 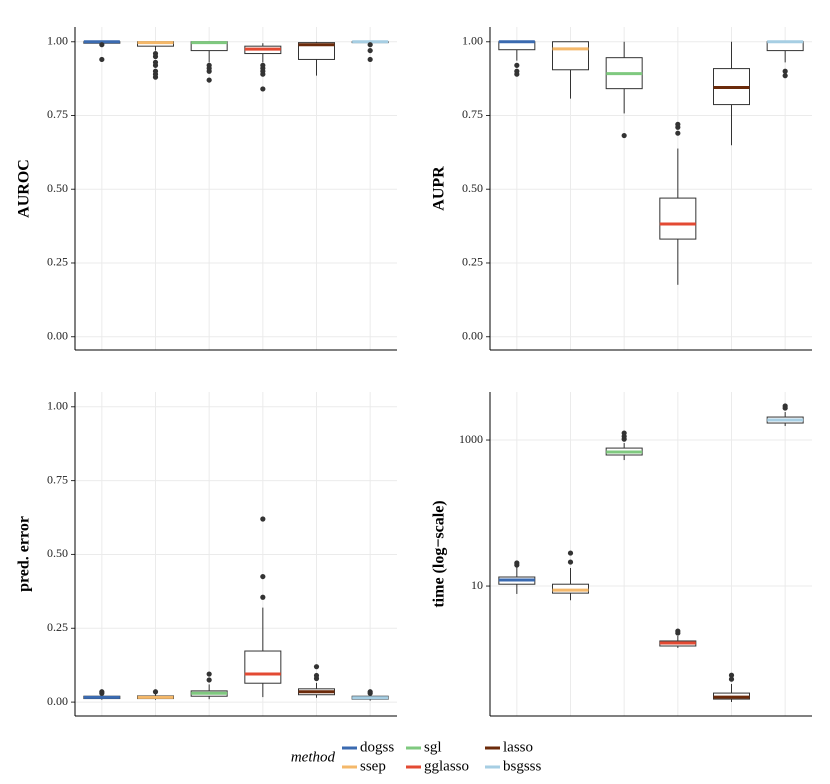 What do you see at coordinates (477, 585) in the screenshot?
I see `y-tick-label: 10` at bounding box center [477, 585].